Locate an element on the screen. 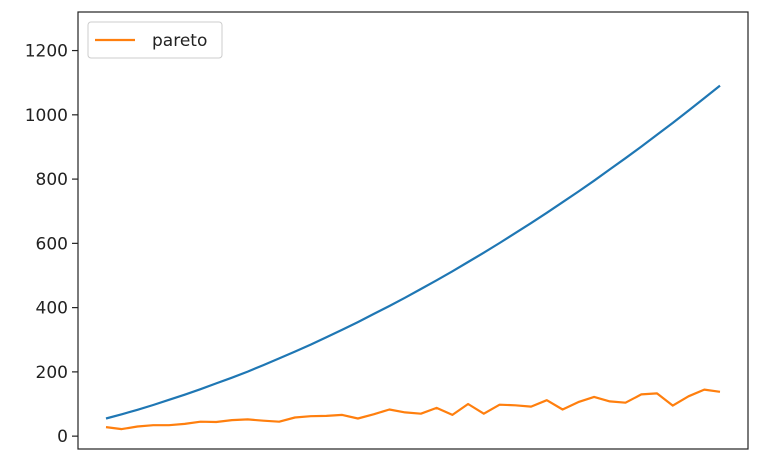  series-line-pareto is located at coordinates (413, 409).